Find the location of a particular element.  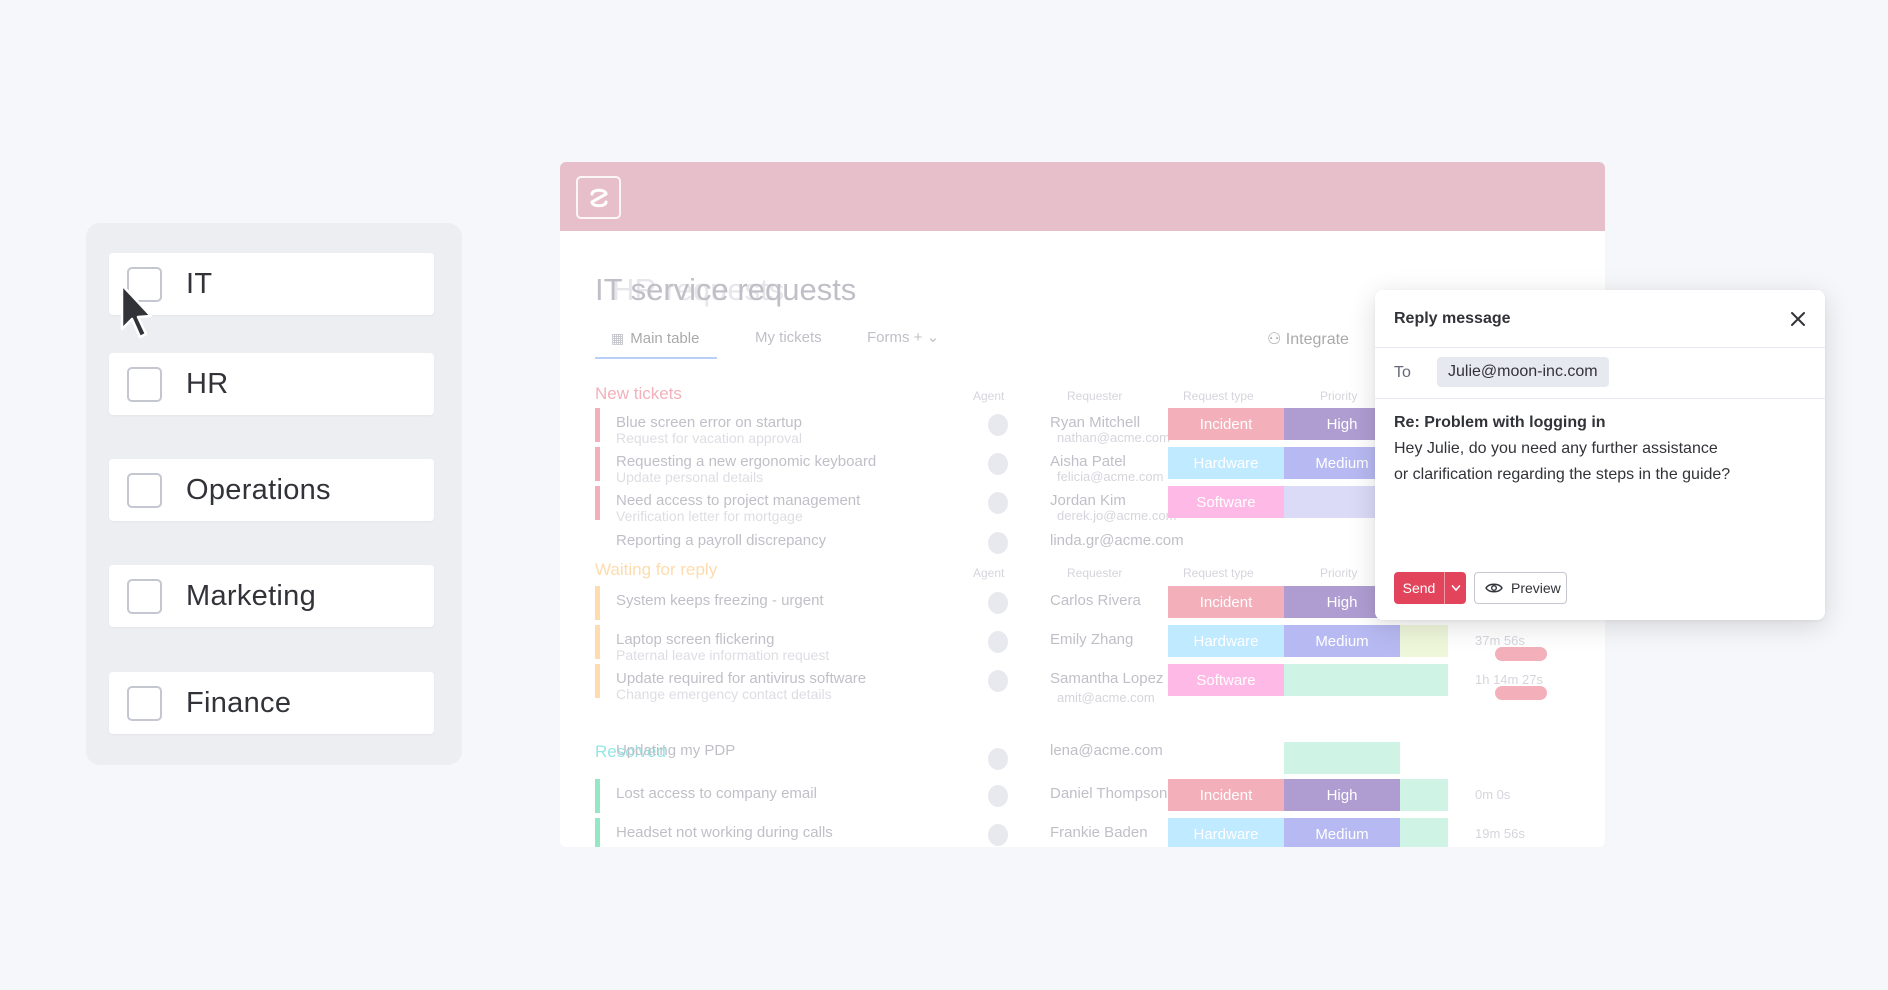

department-option-marketing: Marketing is located at coordinates (271, 596).